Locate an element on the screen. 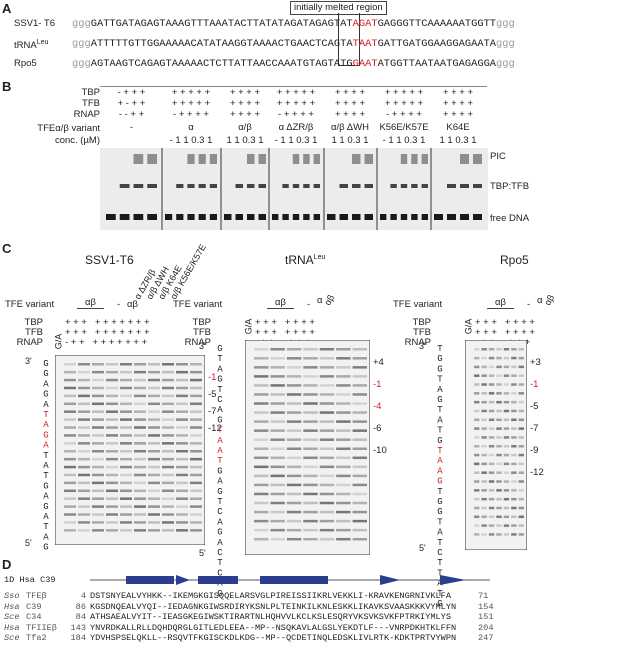 The height and width of the screenshot is (645, 617). single-label: α is located at coordinates (540, 300).